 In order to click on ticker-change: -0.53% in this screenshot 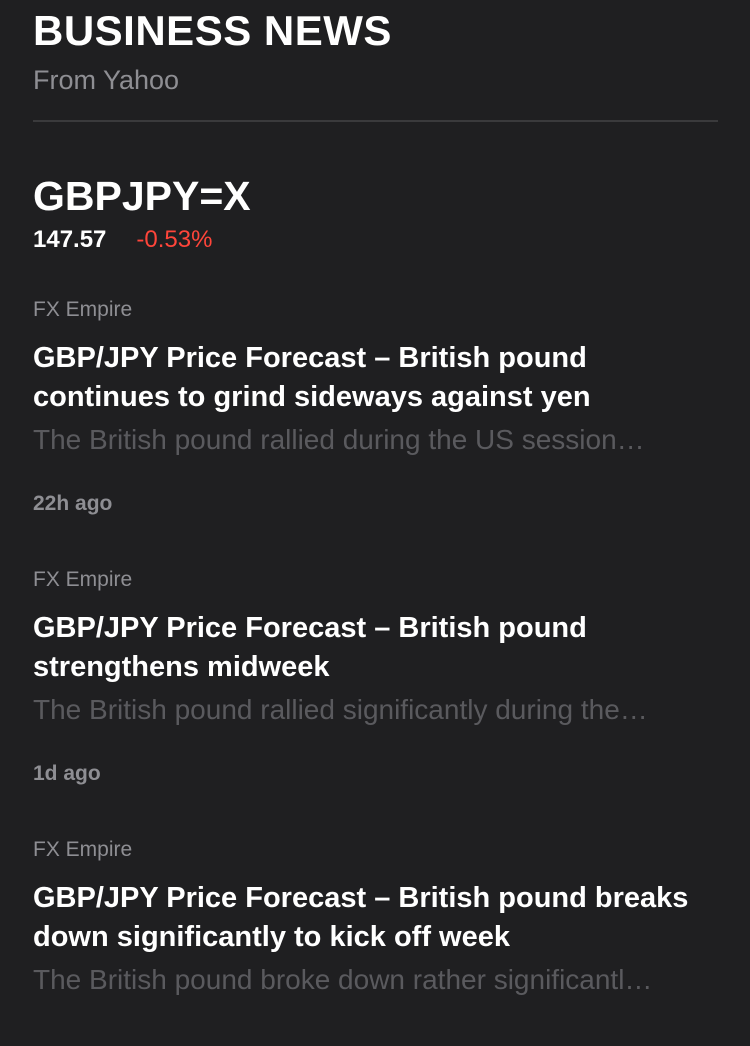, I will do `click(174, 239)`.